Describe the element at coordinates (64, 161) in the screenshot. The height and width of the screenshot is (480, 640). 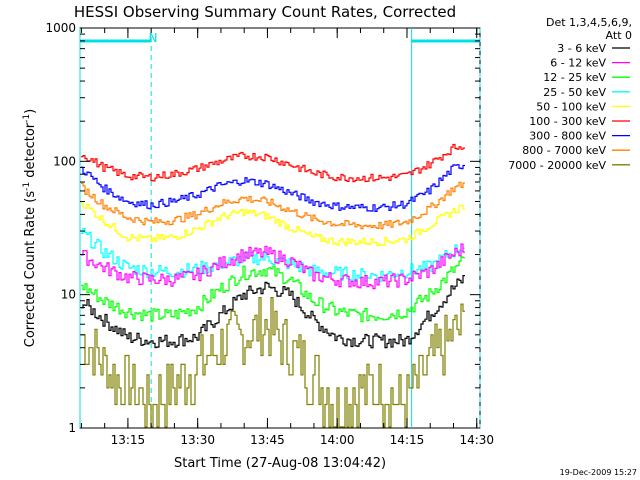
I see `y-tick-label: 100` at that location.